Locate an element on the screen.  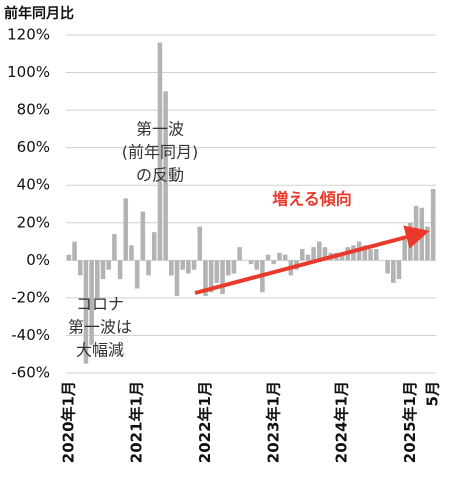
annotation: (前年同月) is located at coordinates (160, 152).